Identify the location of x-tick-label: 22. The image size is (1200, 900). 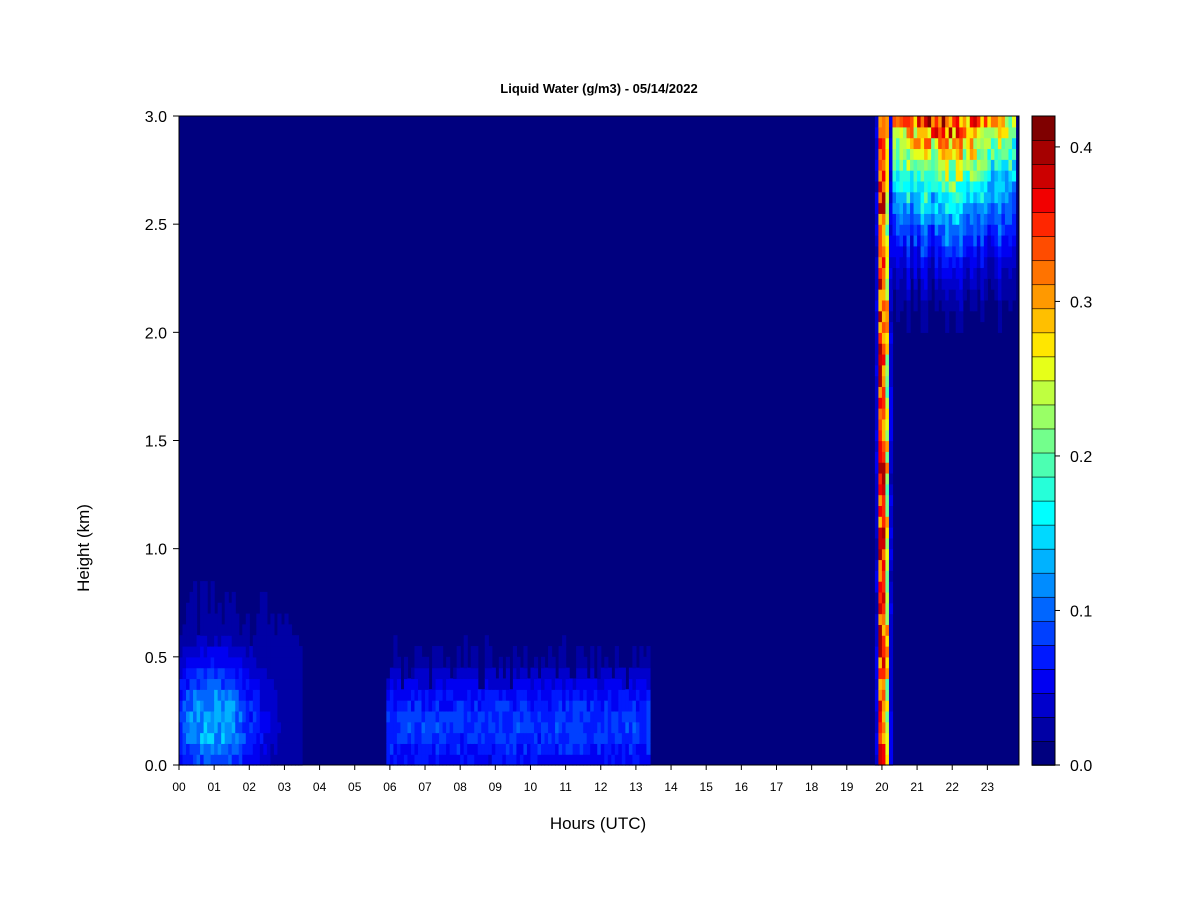
(953, 787).